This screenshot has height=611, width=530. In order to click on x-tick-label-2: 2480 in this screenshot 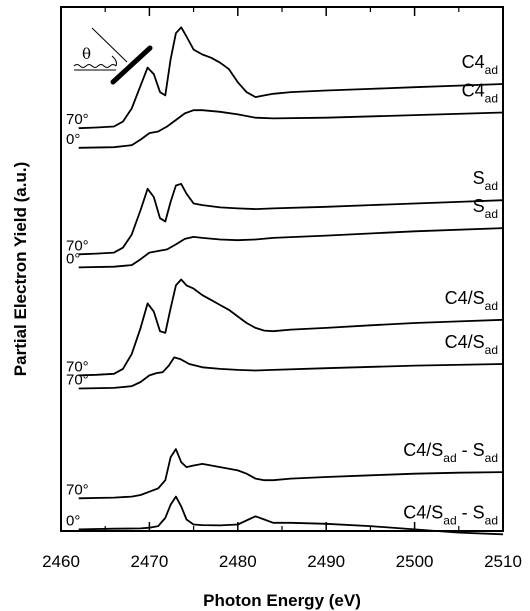, I will do `click(238, 561)`.